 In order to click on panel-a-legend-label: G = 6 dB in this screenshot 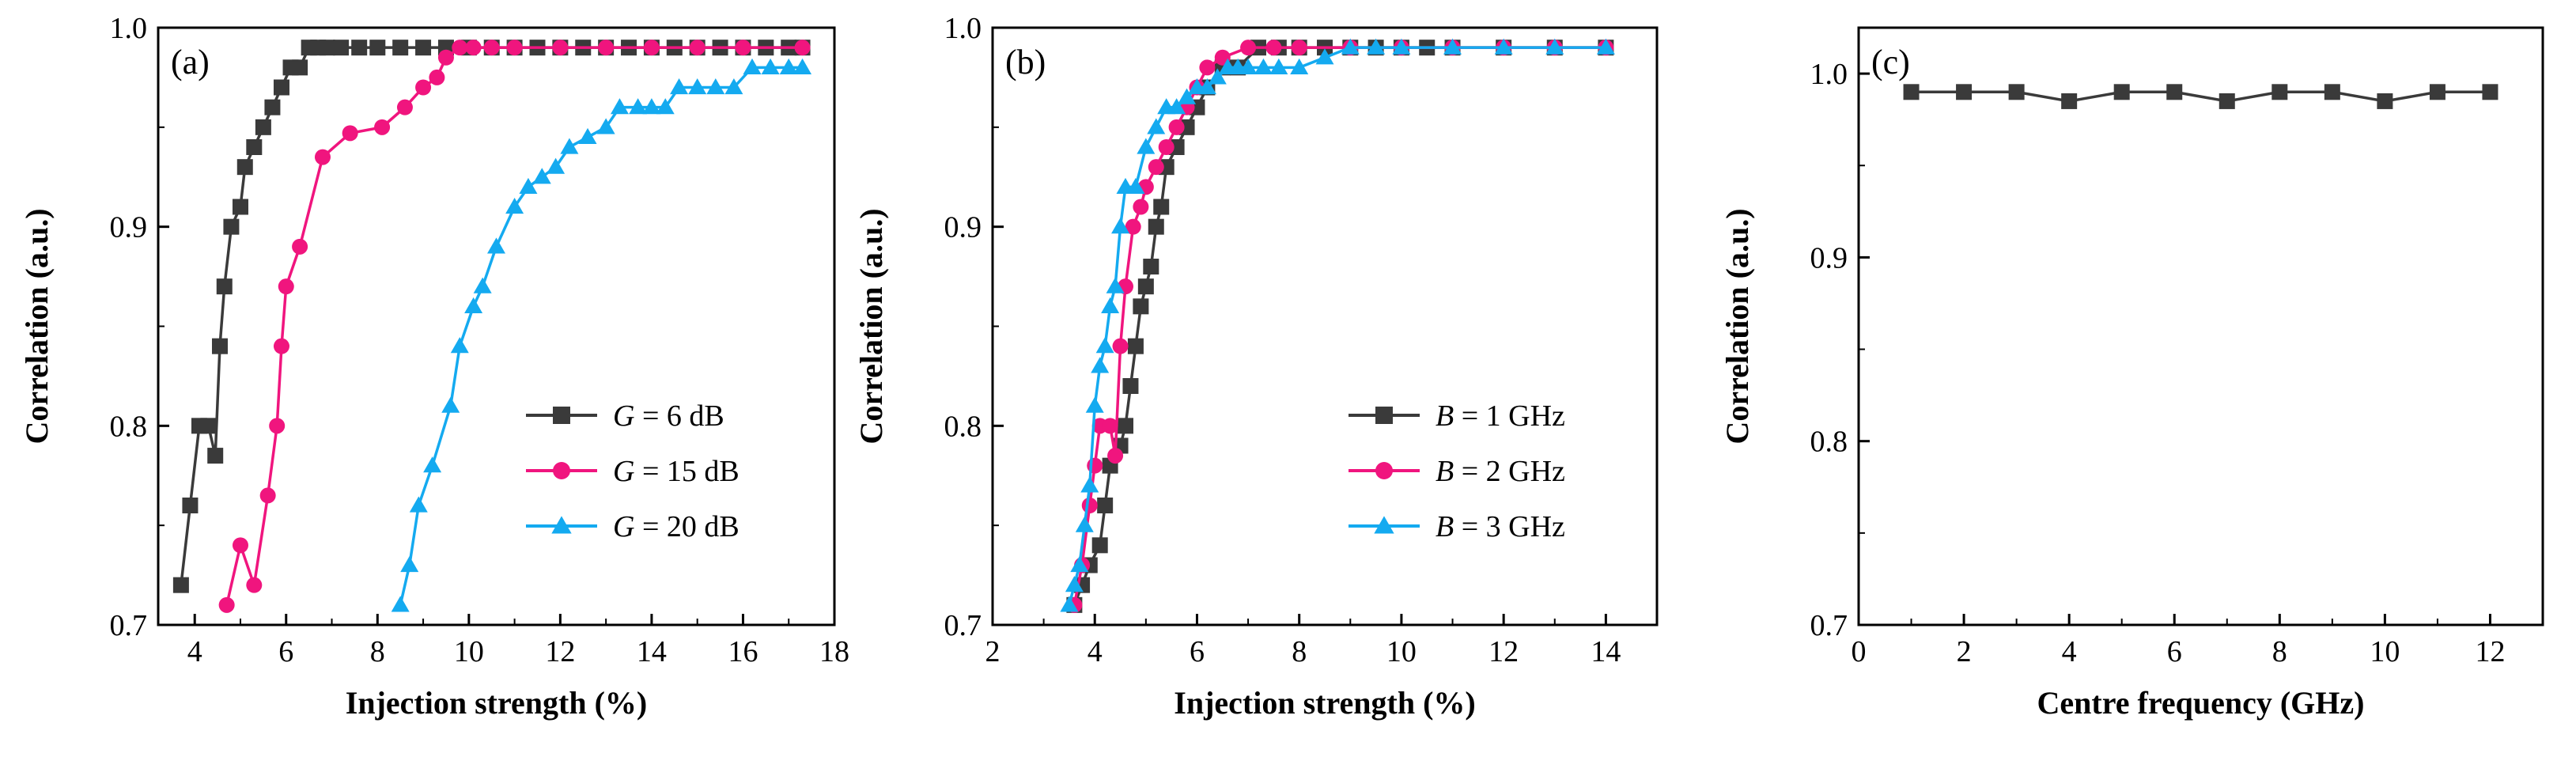, I will do `click(669, 416)`.